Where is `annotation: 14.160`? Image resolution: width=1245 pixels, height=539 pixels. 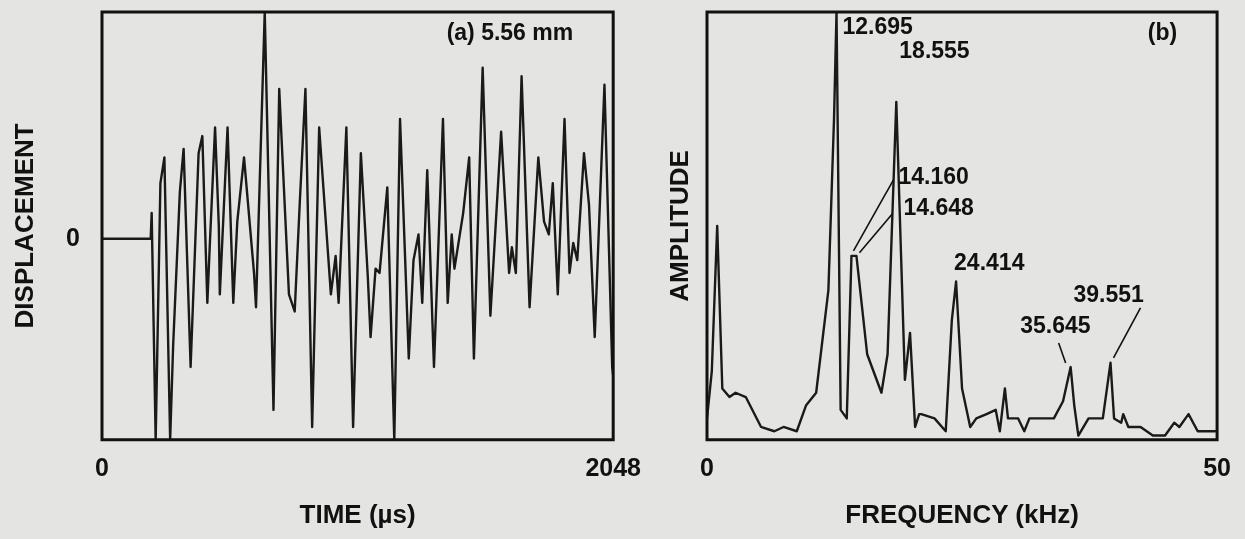
annotation: 14.160 is located at coordinates (933, 176).